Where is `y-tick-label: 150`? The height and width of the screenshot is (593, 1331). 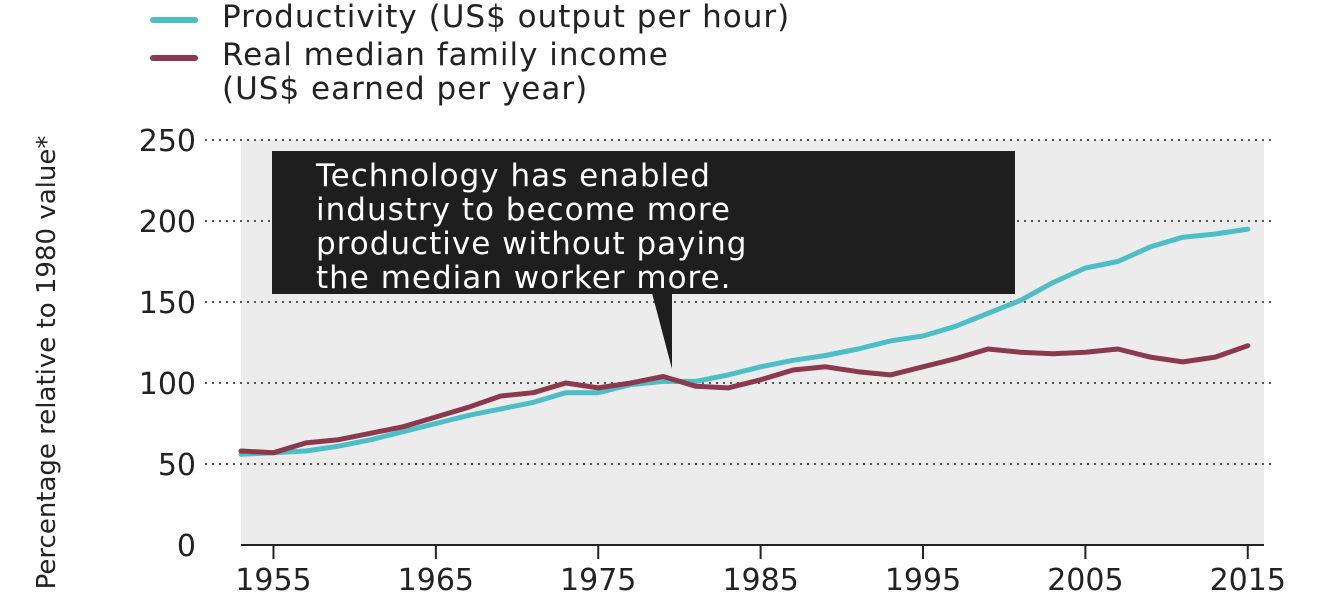
y-tick-label: 150 is located at coordinates (167, 303).